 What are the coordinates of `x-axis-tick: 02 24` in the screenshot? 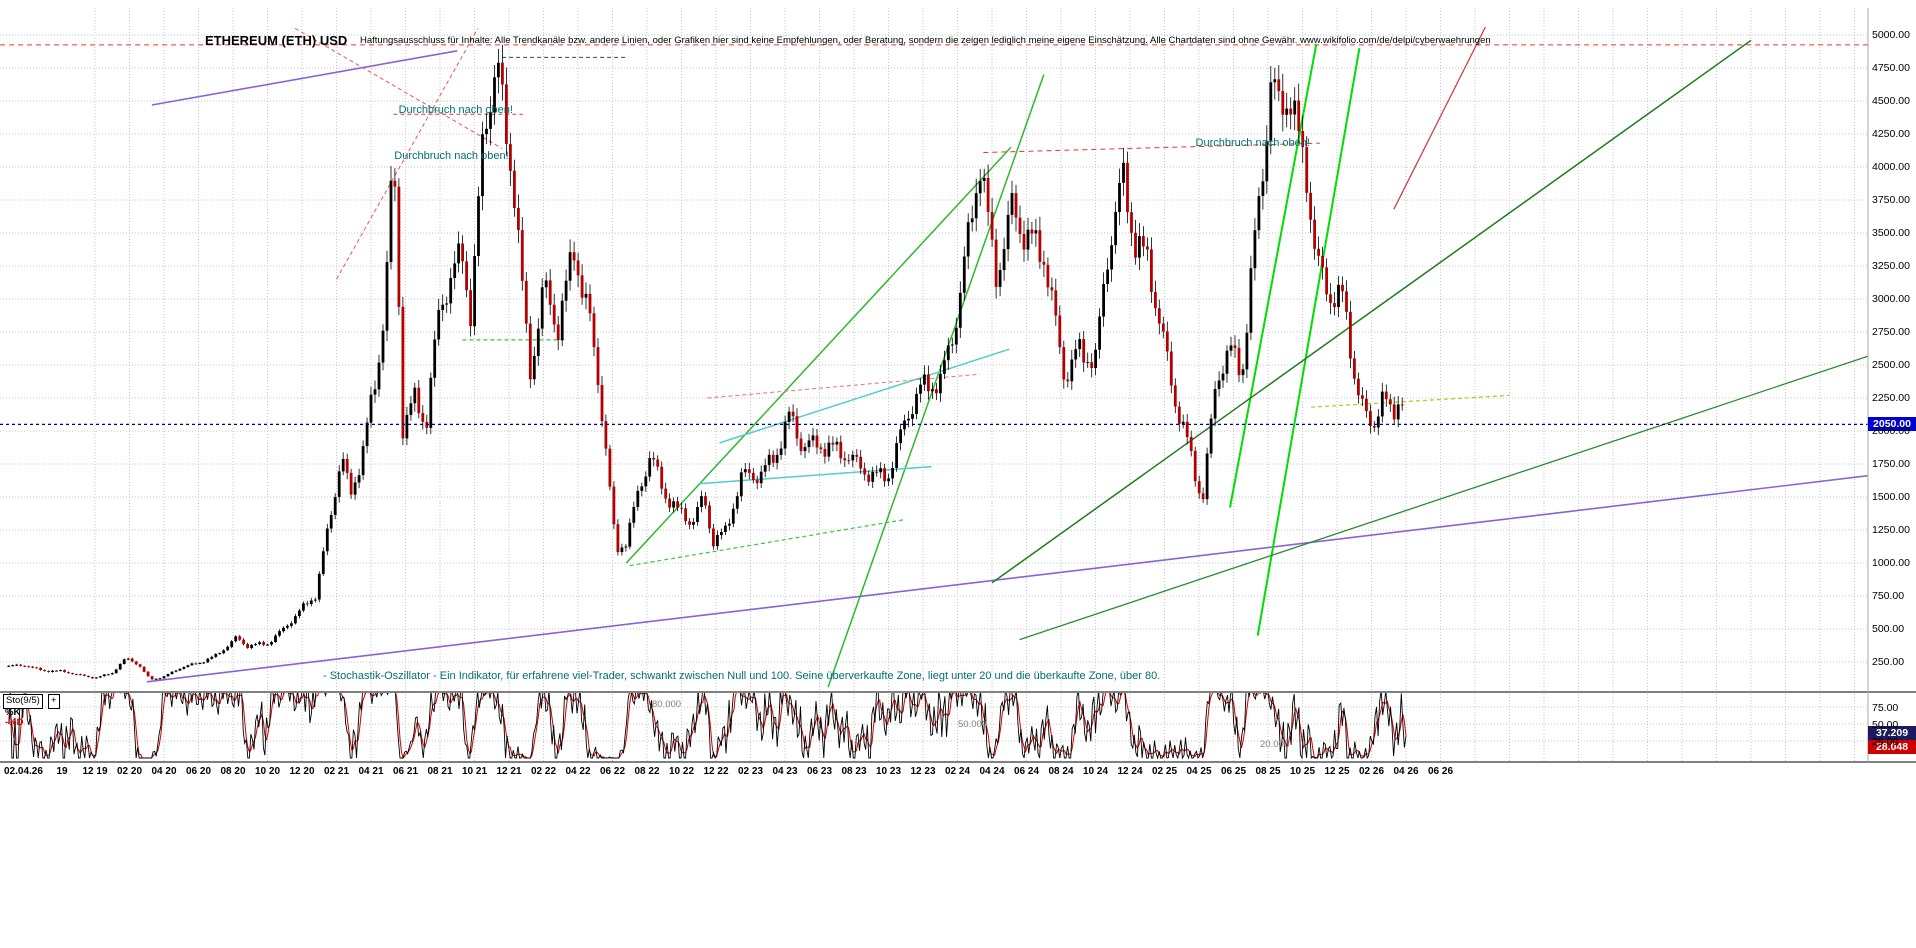 It's located at (957, 771).